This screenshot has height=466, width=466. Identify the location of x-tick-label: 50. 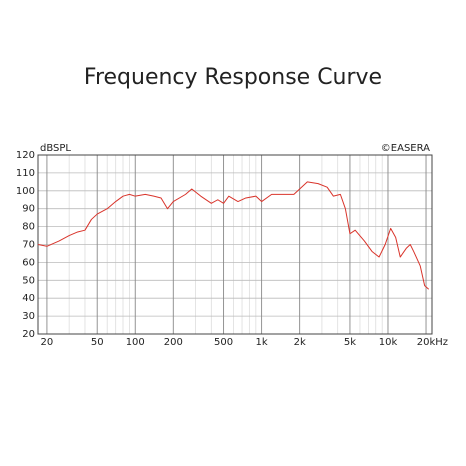
(97, 342).